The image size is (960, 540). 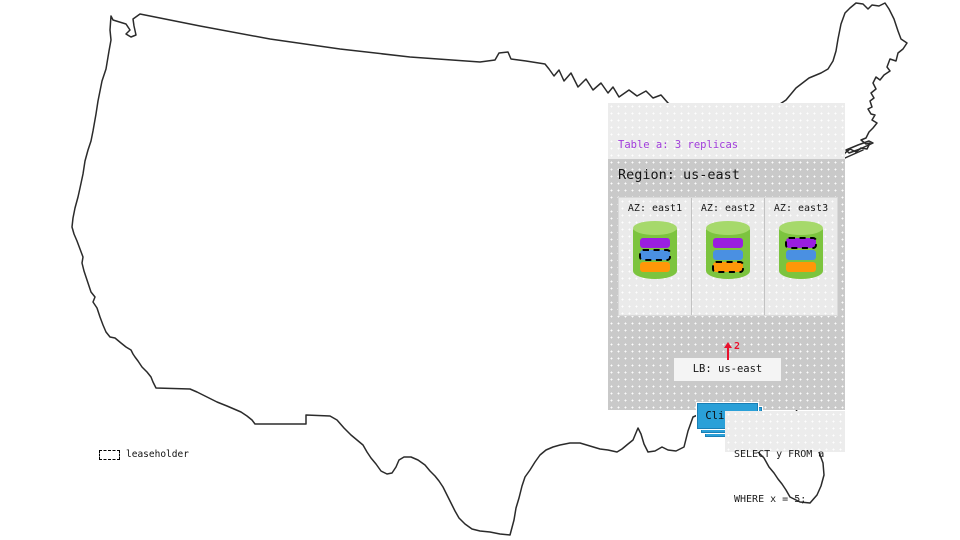 I want to click on region-title: Region: us-east, so click(x=679, y=175).